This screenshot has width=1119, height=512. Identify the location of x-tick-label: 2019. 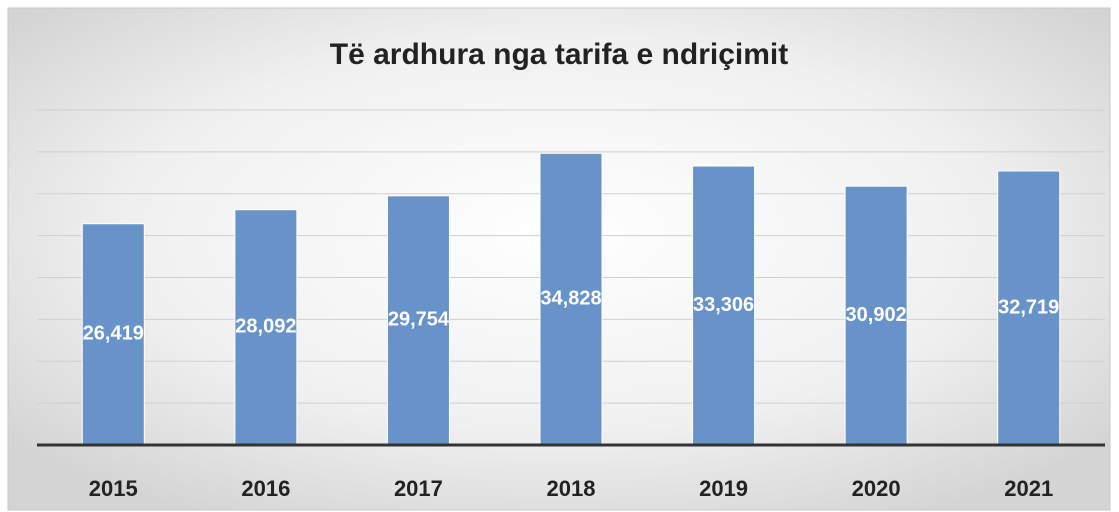
(723, 488).